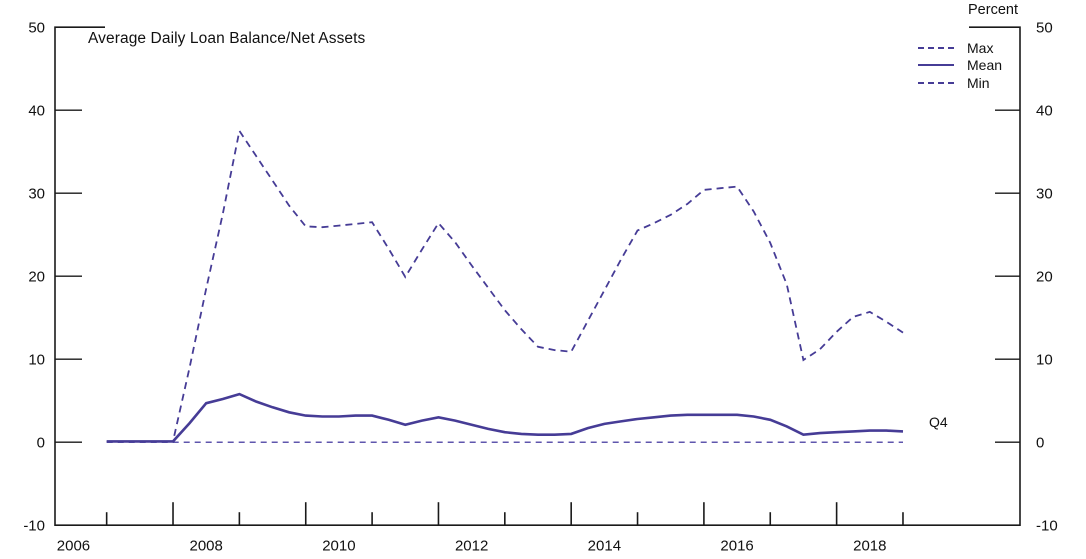  What do you see at coordinates (604, 546) in the screenshot?
I see `x-axis-year-label: 2014` at bounding box center [604, 546].